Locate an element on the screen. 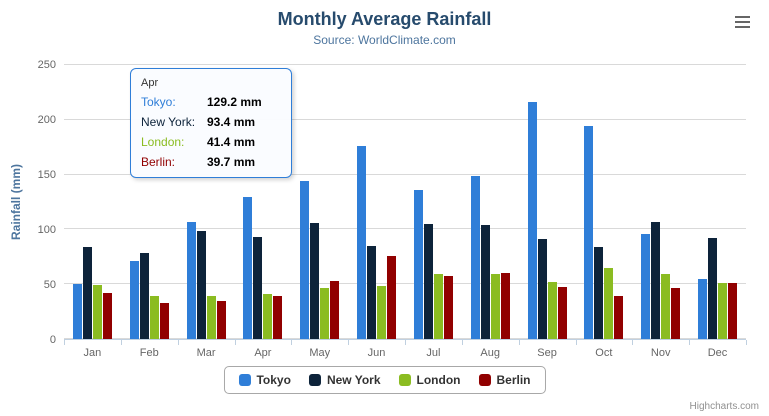 Image resolution: width=769 pixels, height=416 pixels. bar-berlin-sep is located at coordinates (562, 312).